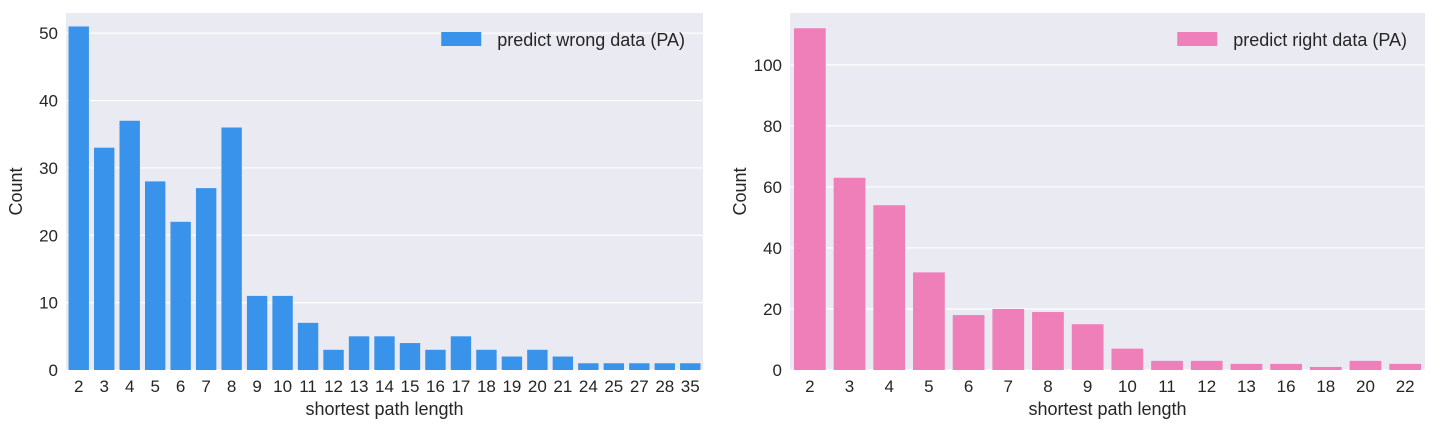 This screenshot has height=432, width=1440. Describe the element at coordinates (1325, 386) in the screenshot. I see `x-tick-label: 18` at that location.